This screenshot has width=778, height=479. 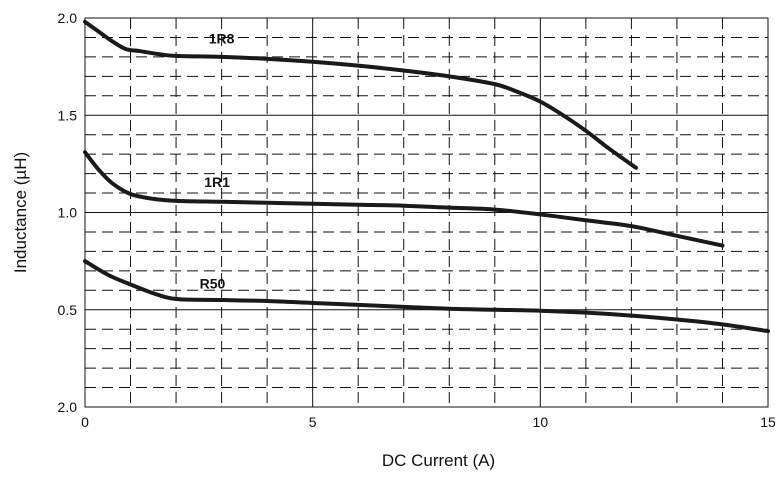 What do you see at coordinates (213, 283) in the screenshot?
I see `series-label-r50: R50` at bounding box center [213, 283].